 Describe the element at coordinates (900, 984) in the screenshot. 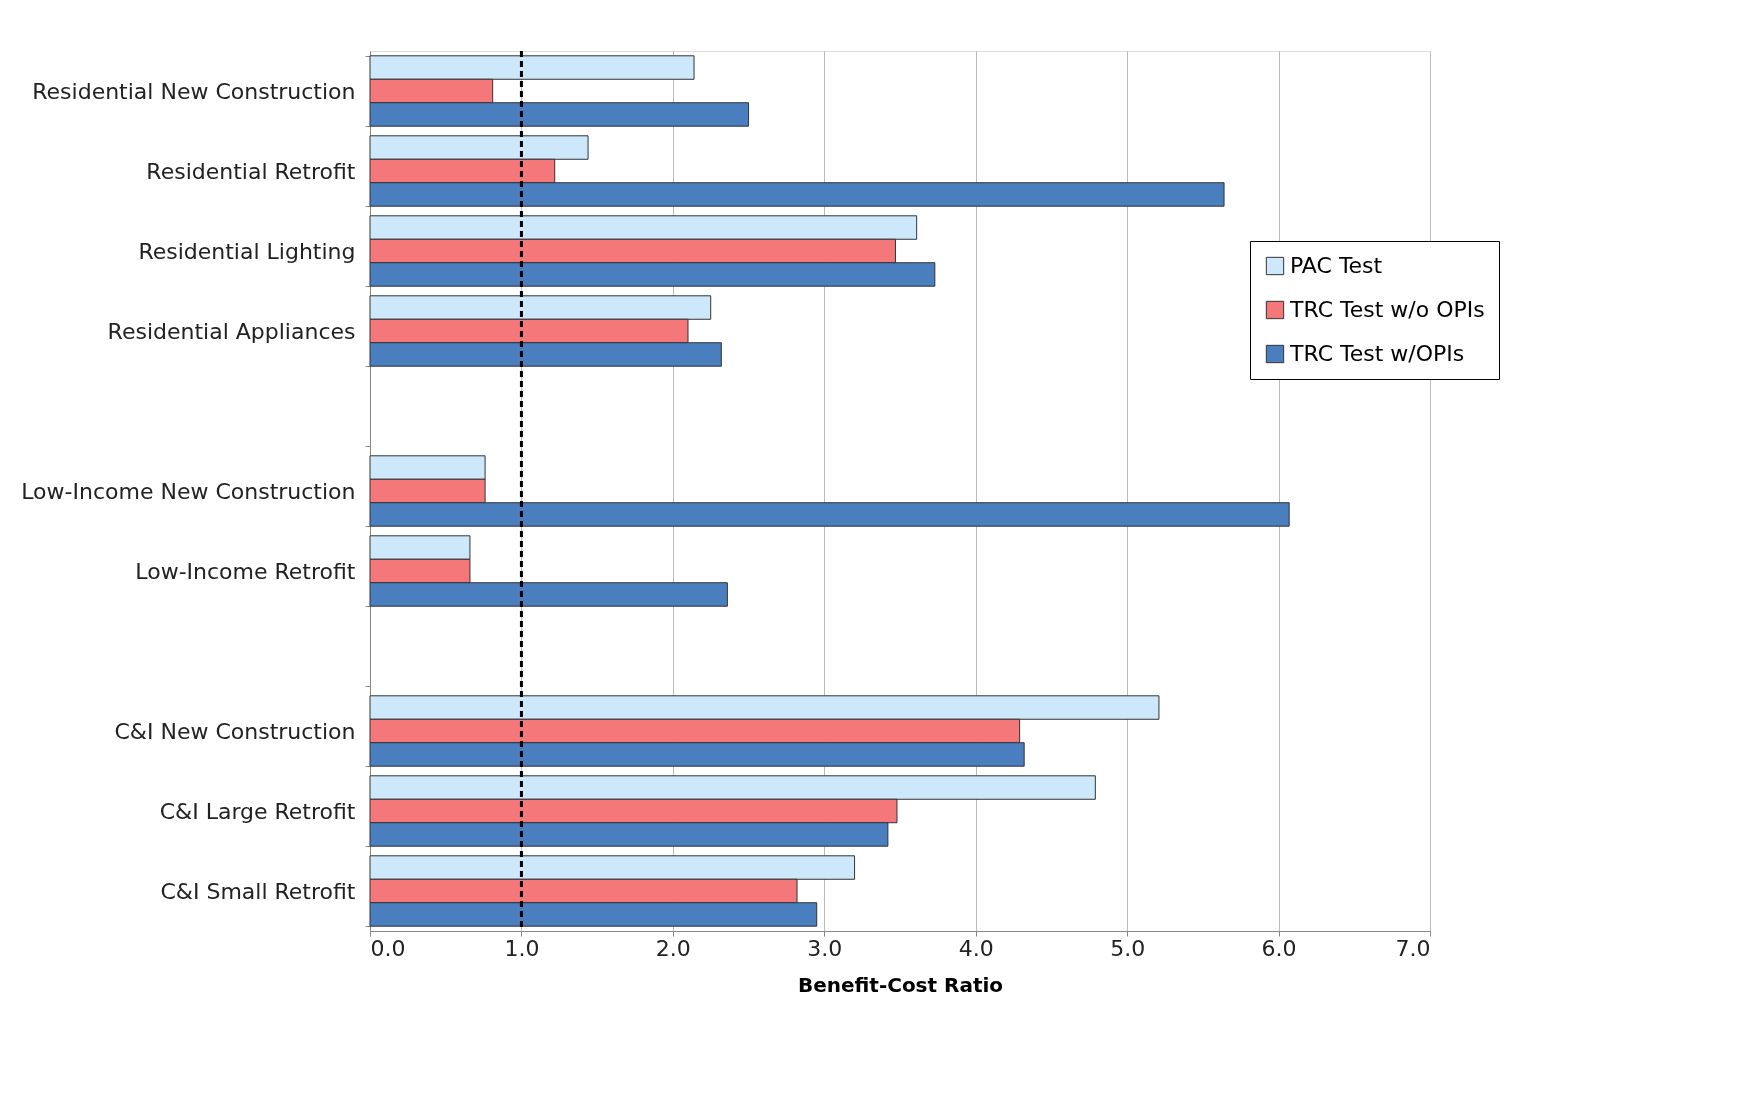

I see `x-axis-title: Benefit-Cost Ratio` at that location.